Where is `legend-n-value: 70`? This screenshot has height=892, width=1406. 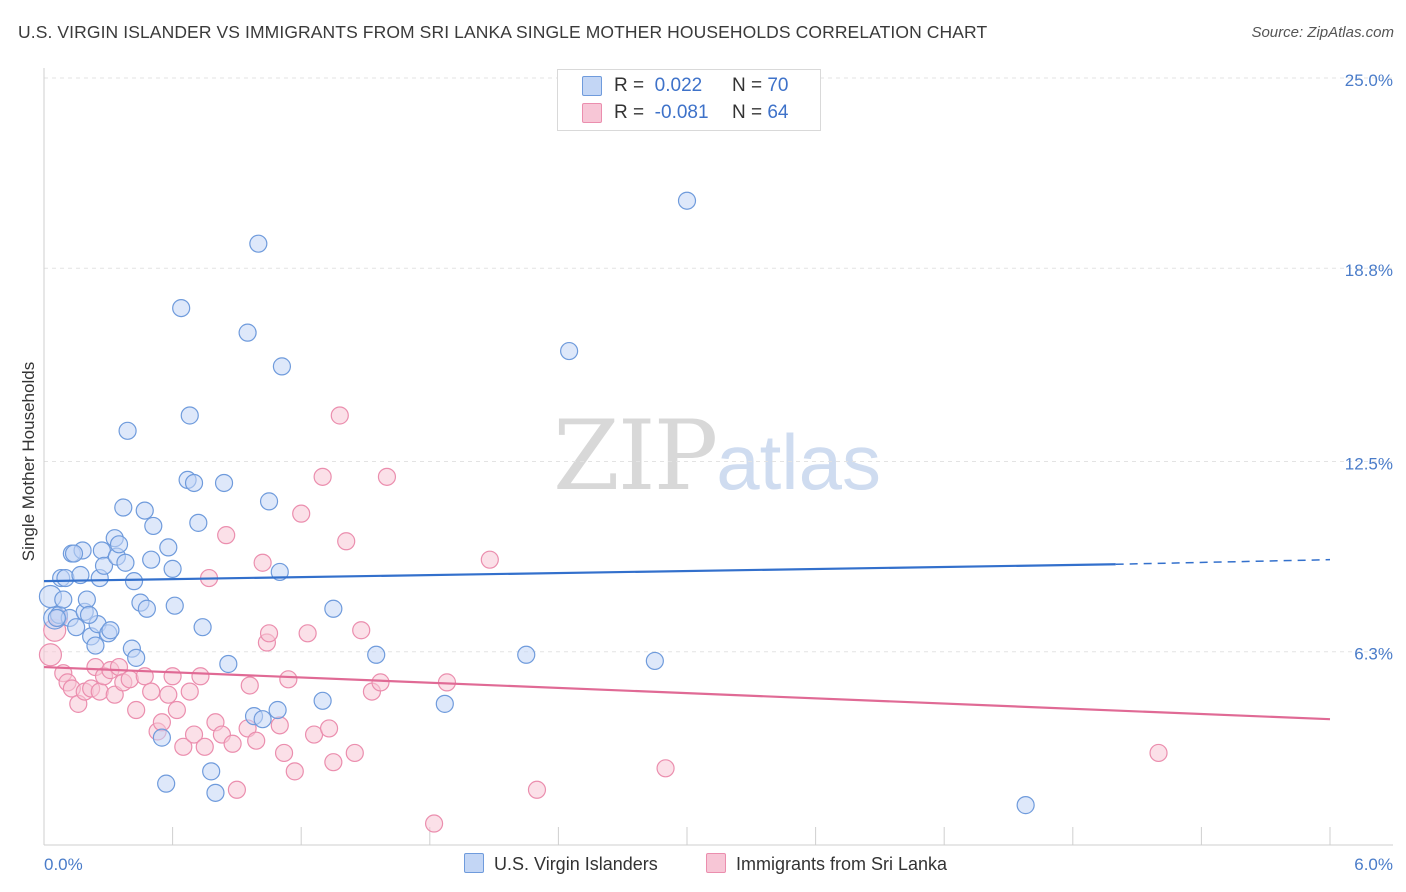 legend-n-value: 70 is located at coordinates (778, 85).